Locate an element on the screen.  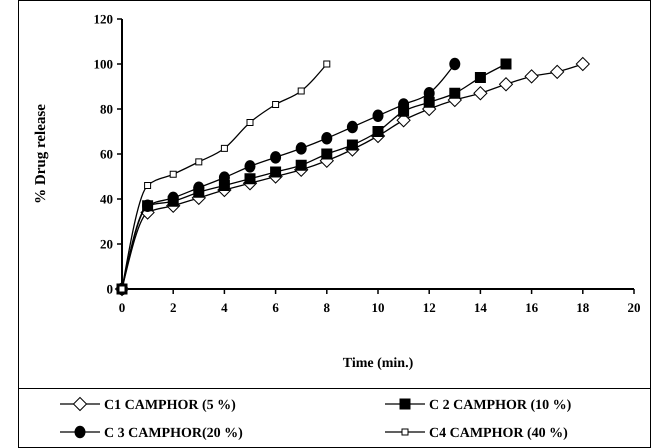
legend-label: C4 CAMPHOR (40 %) is located at coordinates (498, 433).